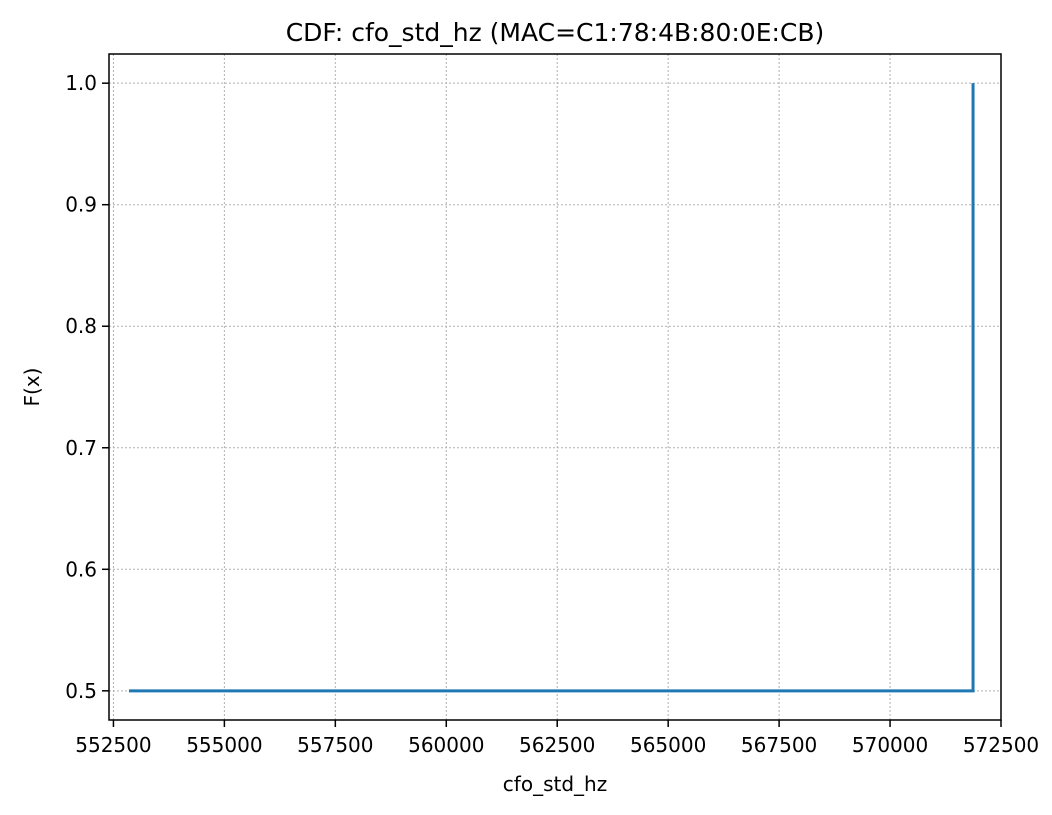 The height and width of the screenshot is (815, 1052). I want to click on y-tick-label: 0.7, so click(81, 448).